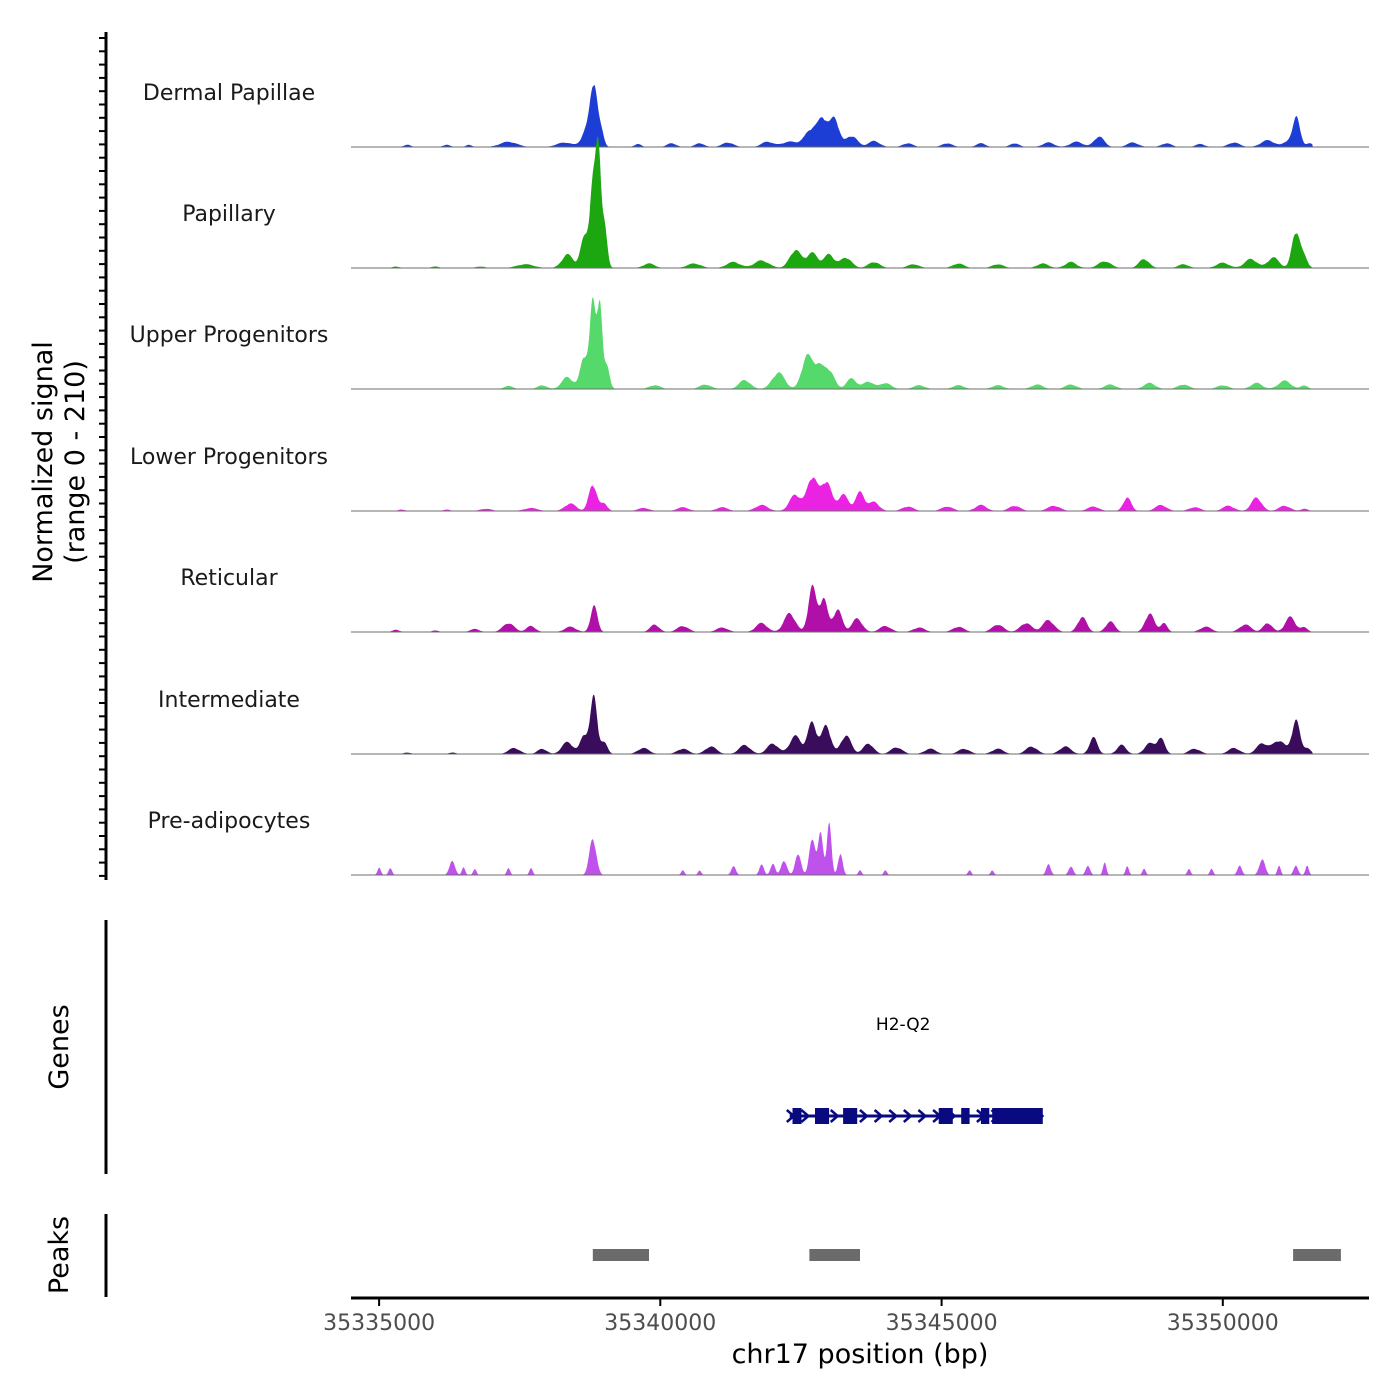 The image size is (1400, 1400). I want to click on x-tick-label: 35345000, so click(942, 1323).